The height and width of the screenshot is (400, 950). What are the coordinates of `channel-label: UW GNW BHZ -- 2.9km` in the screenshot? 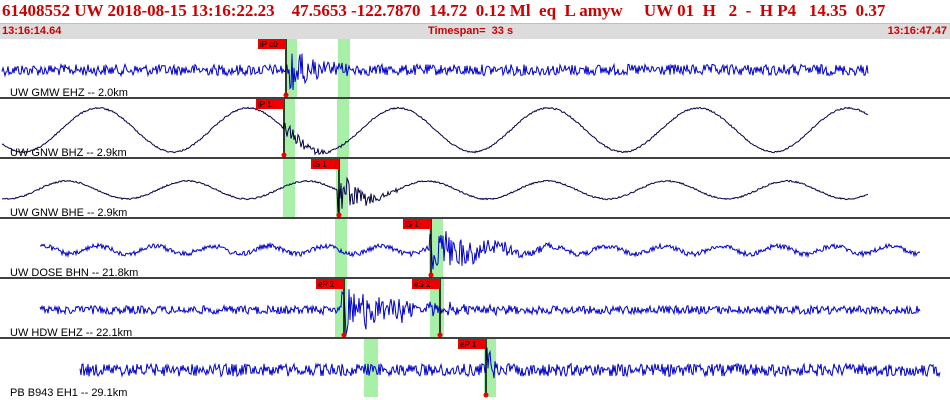 It's located at (68, 153).